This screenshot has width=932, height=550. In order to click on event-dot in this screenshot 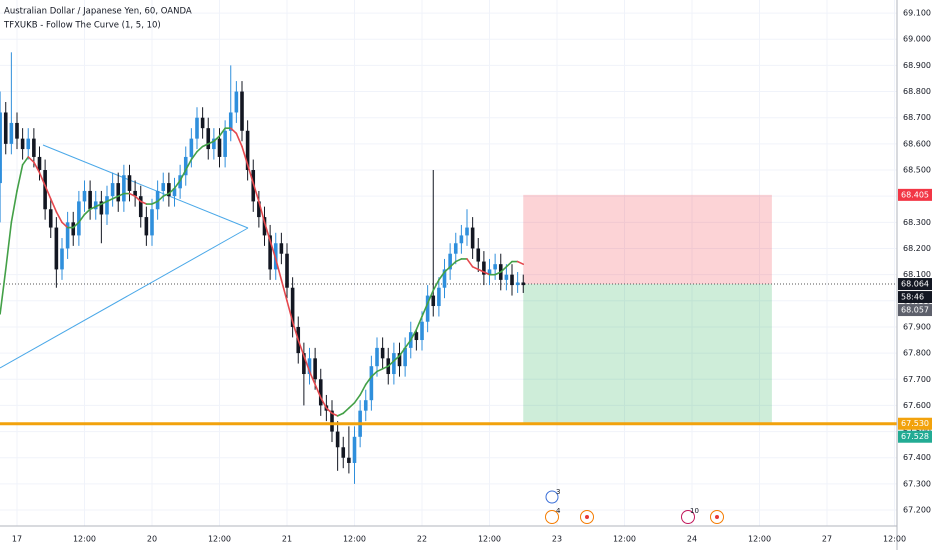, I will do `click(587, 517)`.